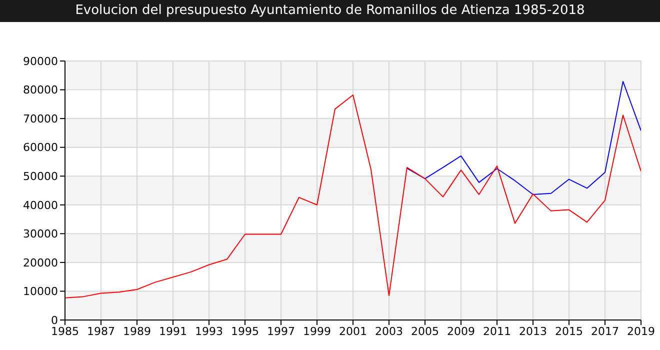 Image resolution: width=660 pixels, height=350 pixels. What do you see at coordinates (330, 11) in the screenshot?
I see `chart-title: Evolucion del presupuesto Ayuntamiento de Romanillos de Atienza 1985-2018` at bounding box center [330, 11].